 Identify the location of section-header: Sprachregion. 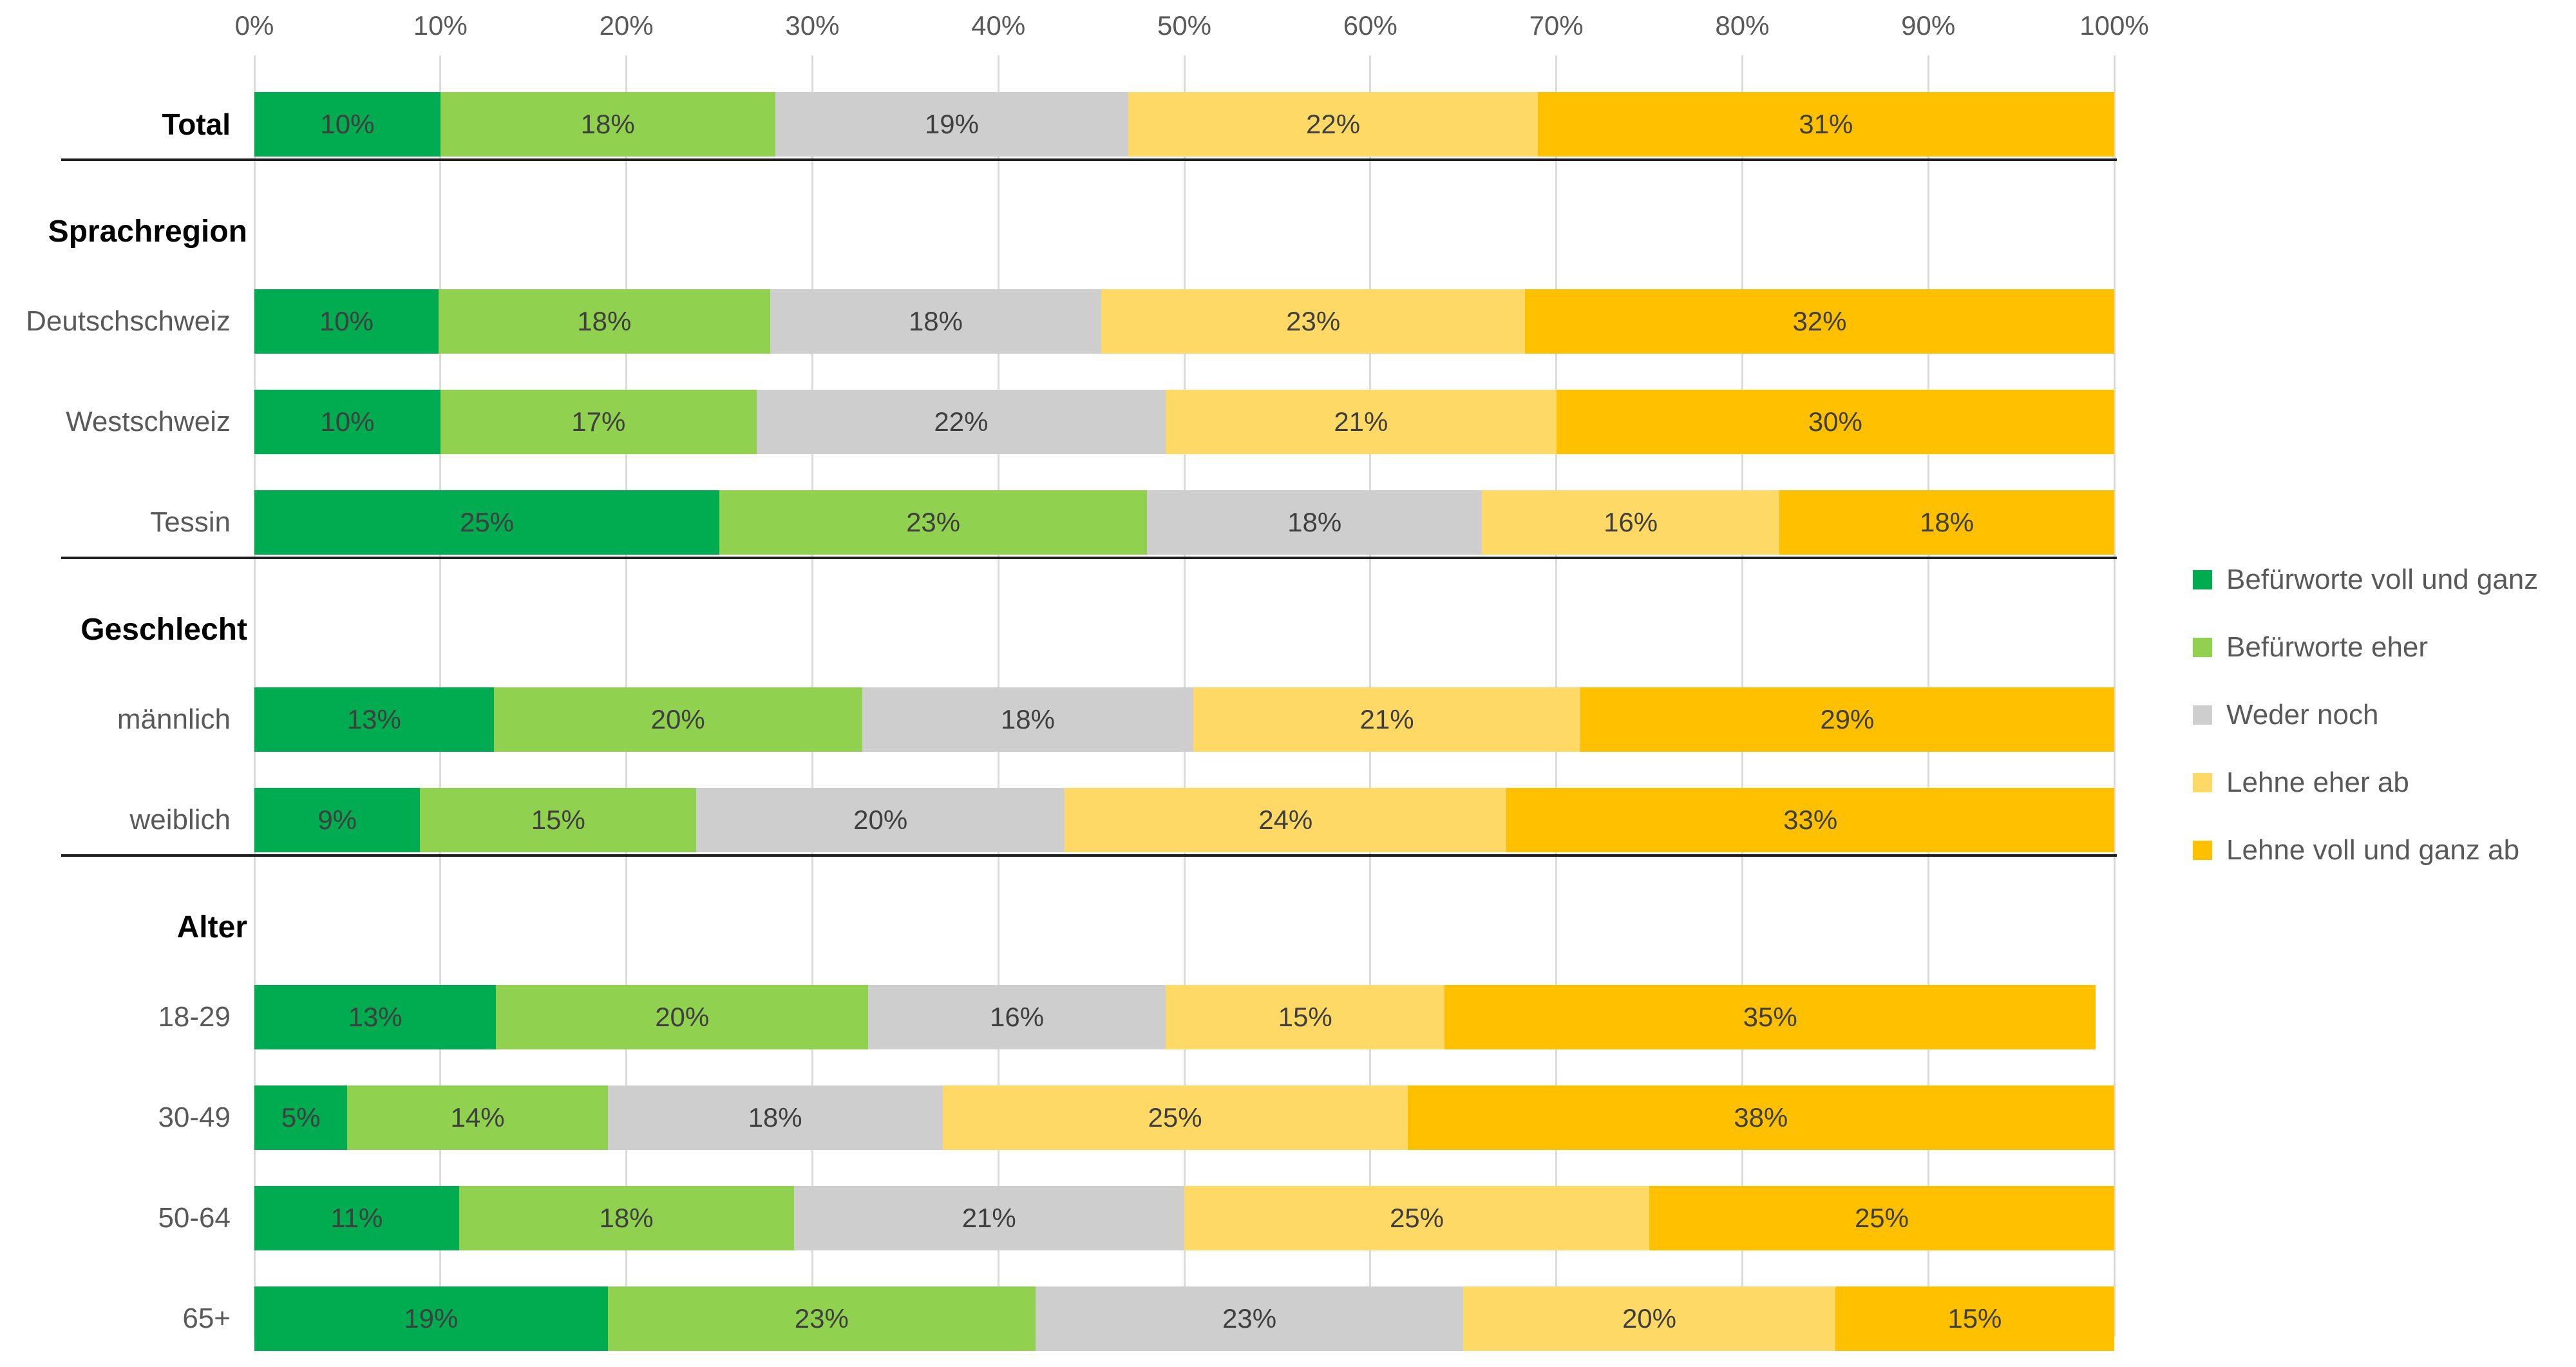
(147, 232).